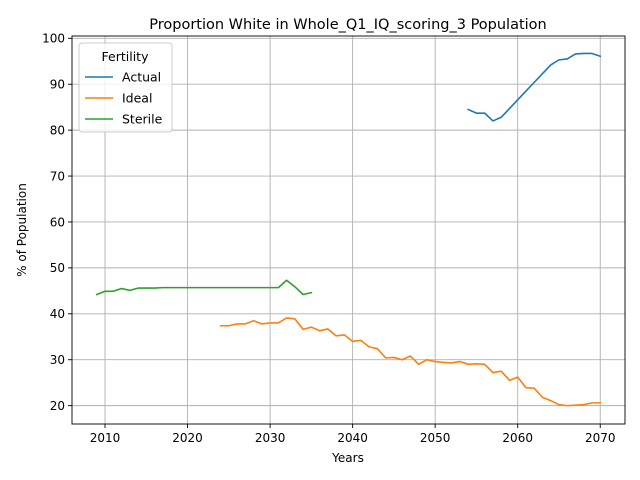  Describe the element at coordinates (57, 360) in the screenshot. I see `y-tick-label: 30` at that location.